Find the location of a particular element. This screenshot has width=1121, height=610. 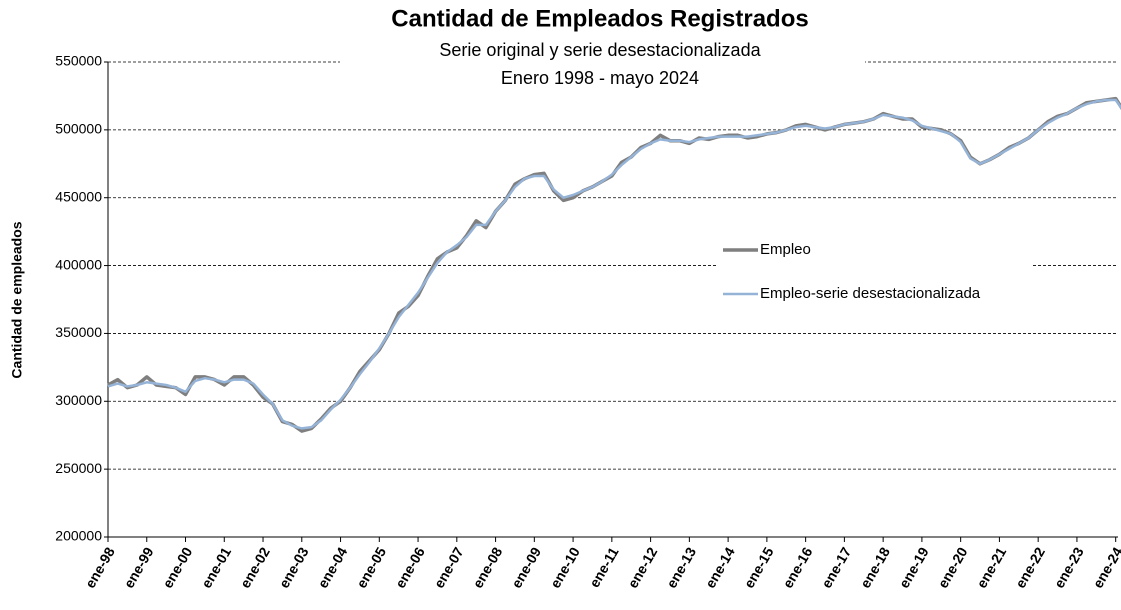

y-tick-label: 200000 is located at coordinates (78, 536).